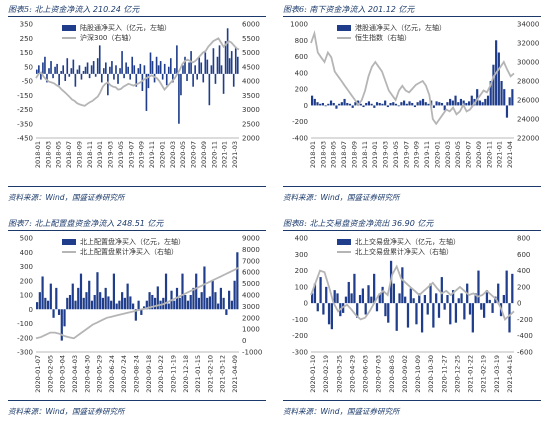 Image resolution: width=550 pixels, height=428 pixels. Describe the element at coordinates (131, 154) in the screenshot. I see `x-tick-label: 2019-07` at that location.